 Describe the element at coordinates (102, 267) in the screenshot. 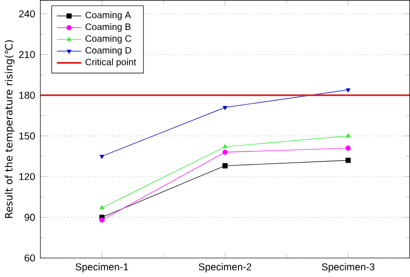

I see `x-tick-label: Specimen-1` at that location.